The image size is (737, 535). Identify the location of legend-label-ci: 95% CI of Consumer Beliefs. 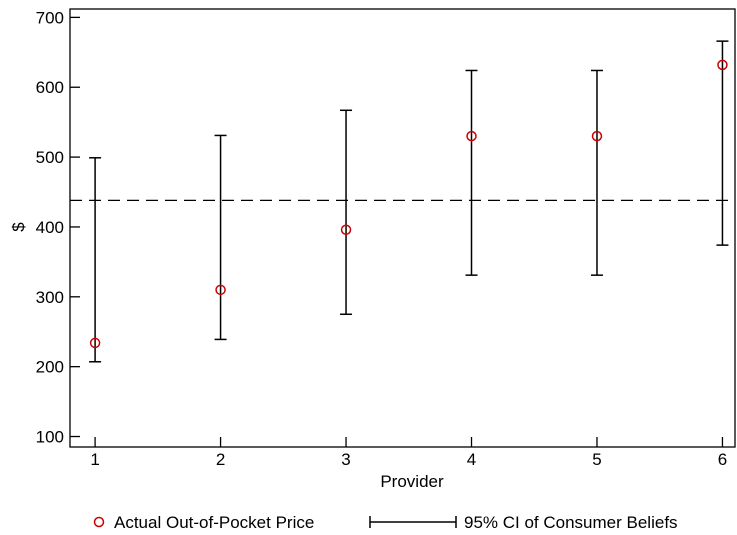
(571, 522).